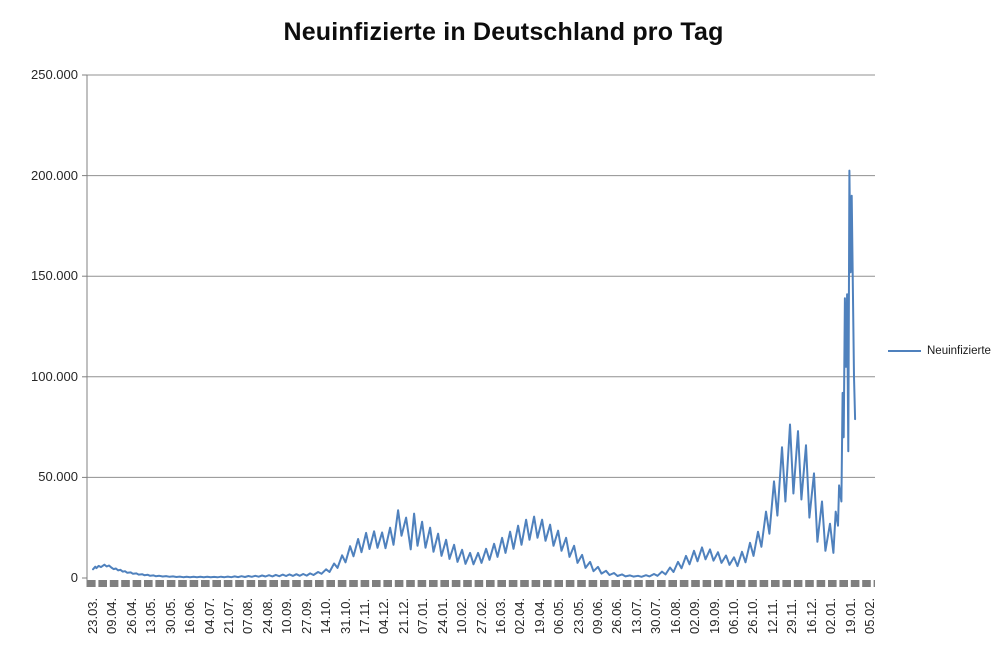 This screenshot has height=649, width=1007. Describe the element at coordinates (520, 615) in the screenshot. I see `x-tick-label: 02.04.` at that location.